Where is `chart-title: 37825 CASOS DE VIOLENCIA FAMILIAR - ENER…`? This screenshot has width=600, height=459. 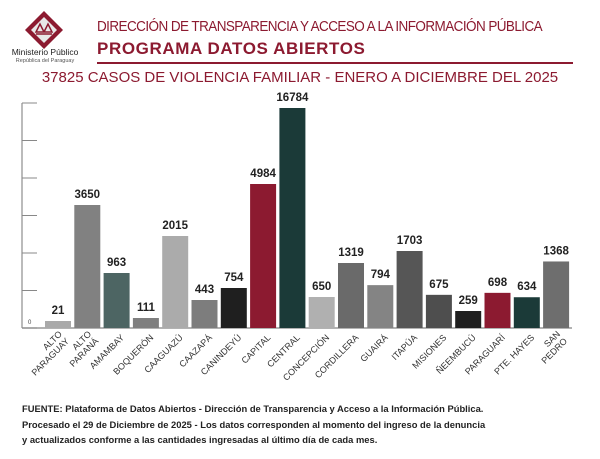 chart-title: 37825 CASOS DE VIOLENCIA FAMILIAR - ENER… is located at coordinates (300, 77).